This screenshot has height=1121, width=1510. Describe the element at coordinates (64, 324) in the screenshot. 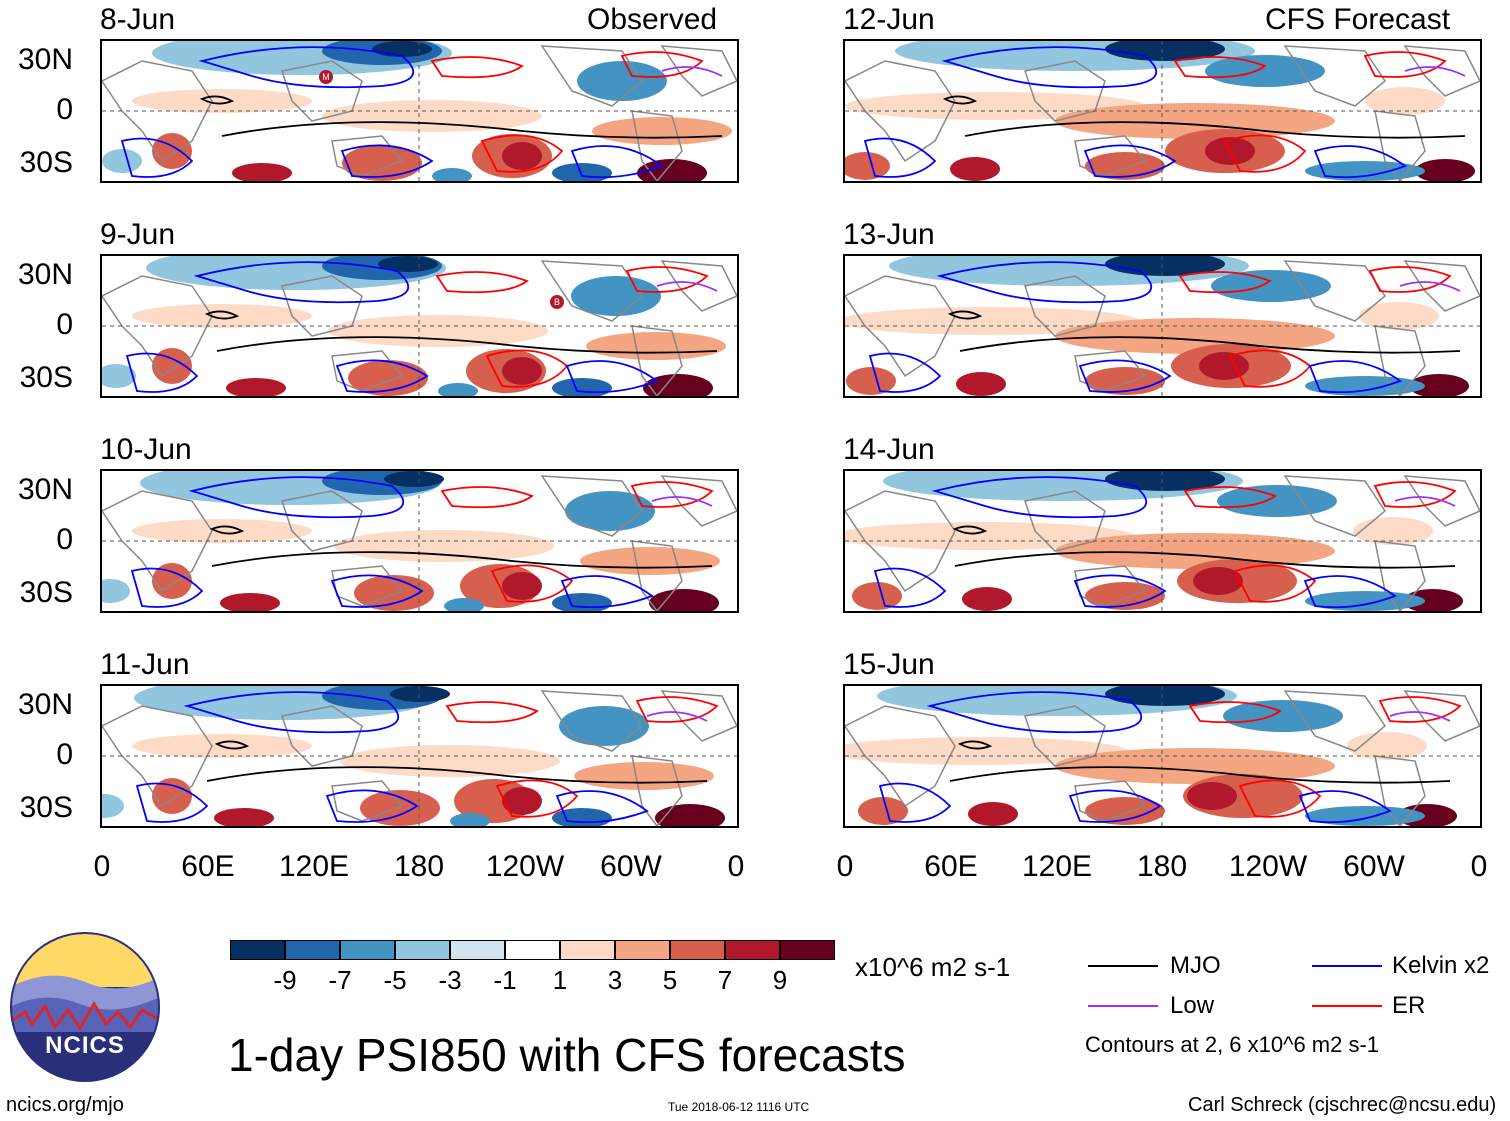

I see `y-tick-0: 0` at that location.